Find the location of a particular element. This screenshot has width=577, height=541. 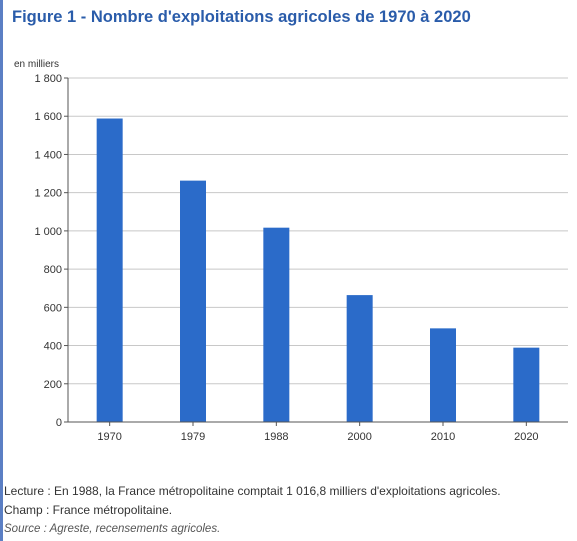

x-tick-label: 1979 is located at coordinates (193, 437).